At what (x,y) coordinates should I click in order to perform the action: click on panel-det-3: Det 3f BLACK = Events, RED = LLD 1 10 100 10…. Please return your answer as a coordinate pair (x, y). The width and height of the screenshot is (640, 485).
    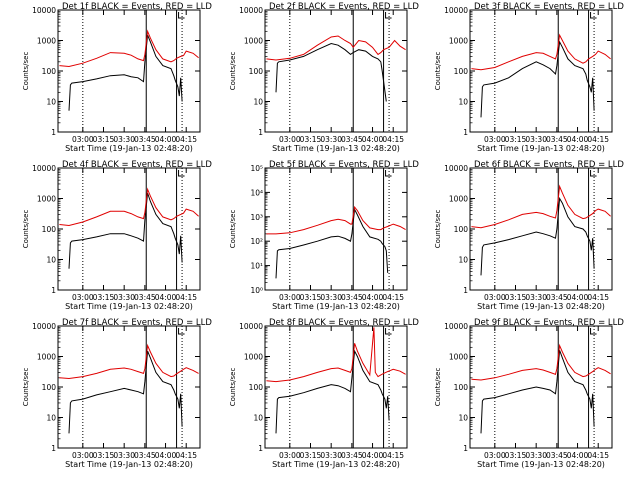
    Looking at the image, I should click on (529, 77).